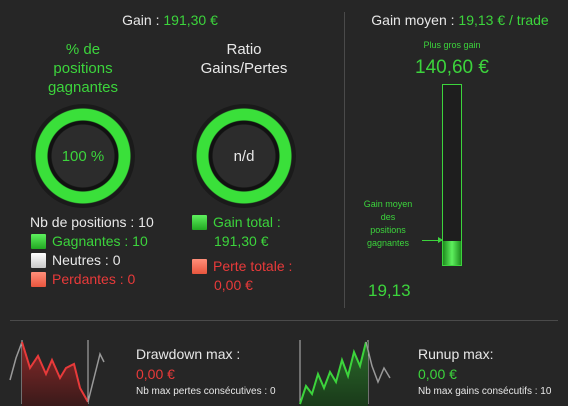  Describe the element at coordinates (388, 243) in the screenshot. I see `gm-label-line4: gagnantes` at that location.